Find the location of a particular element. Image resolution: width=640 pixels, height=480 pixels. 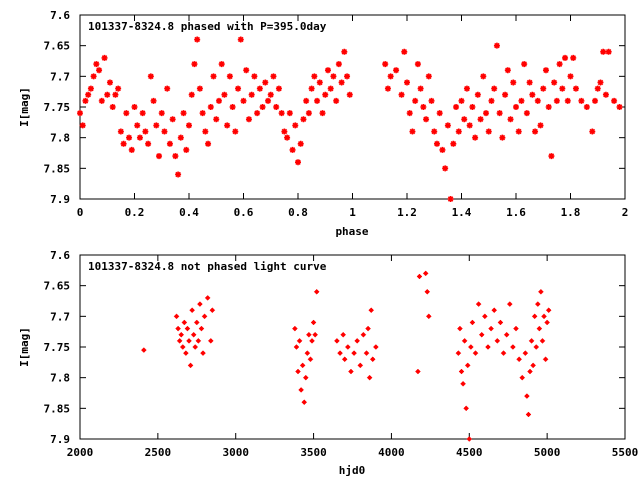

unphased-plot-y-tick-label: 7.7 is located at coordinates (60, 316).